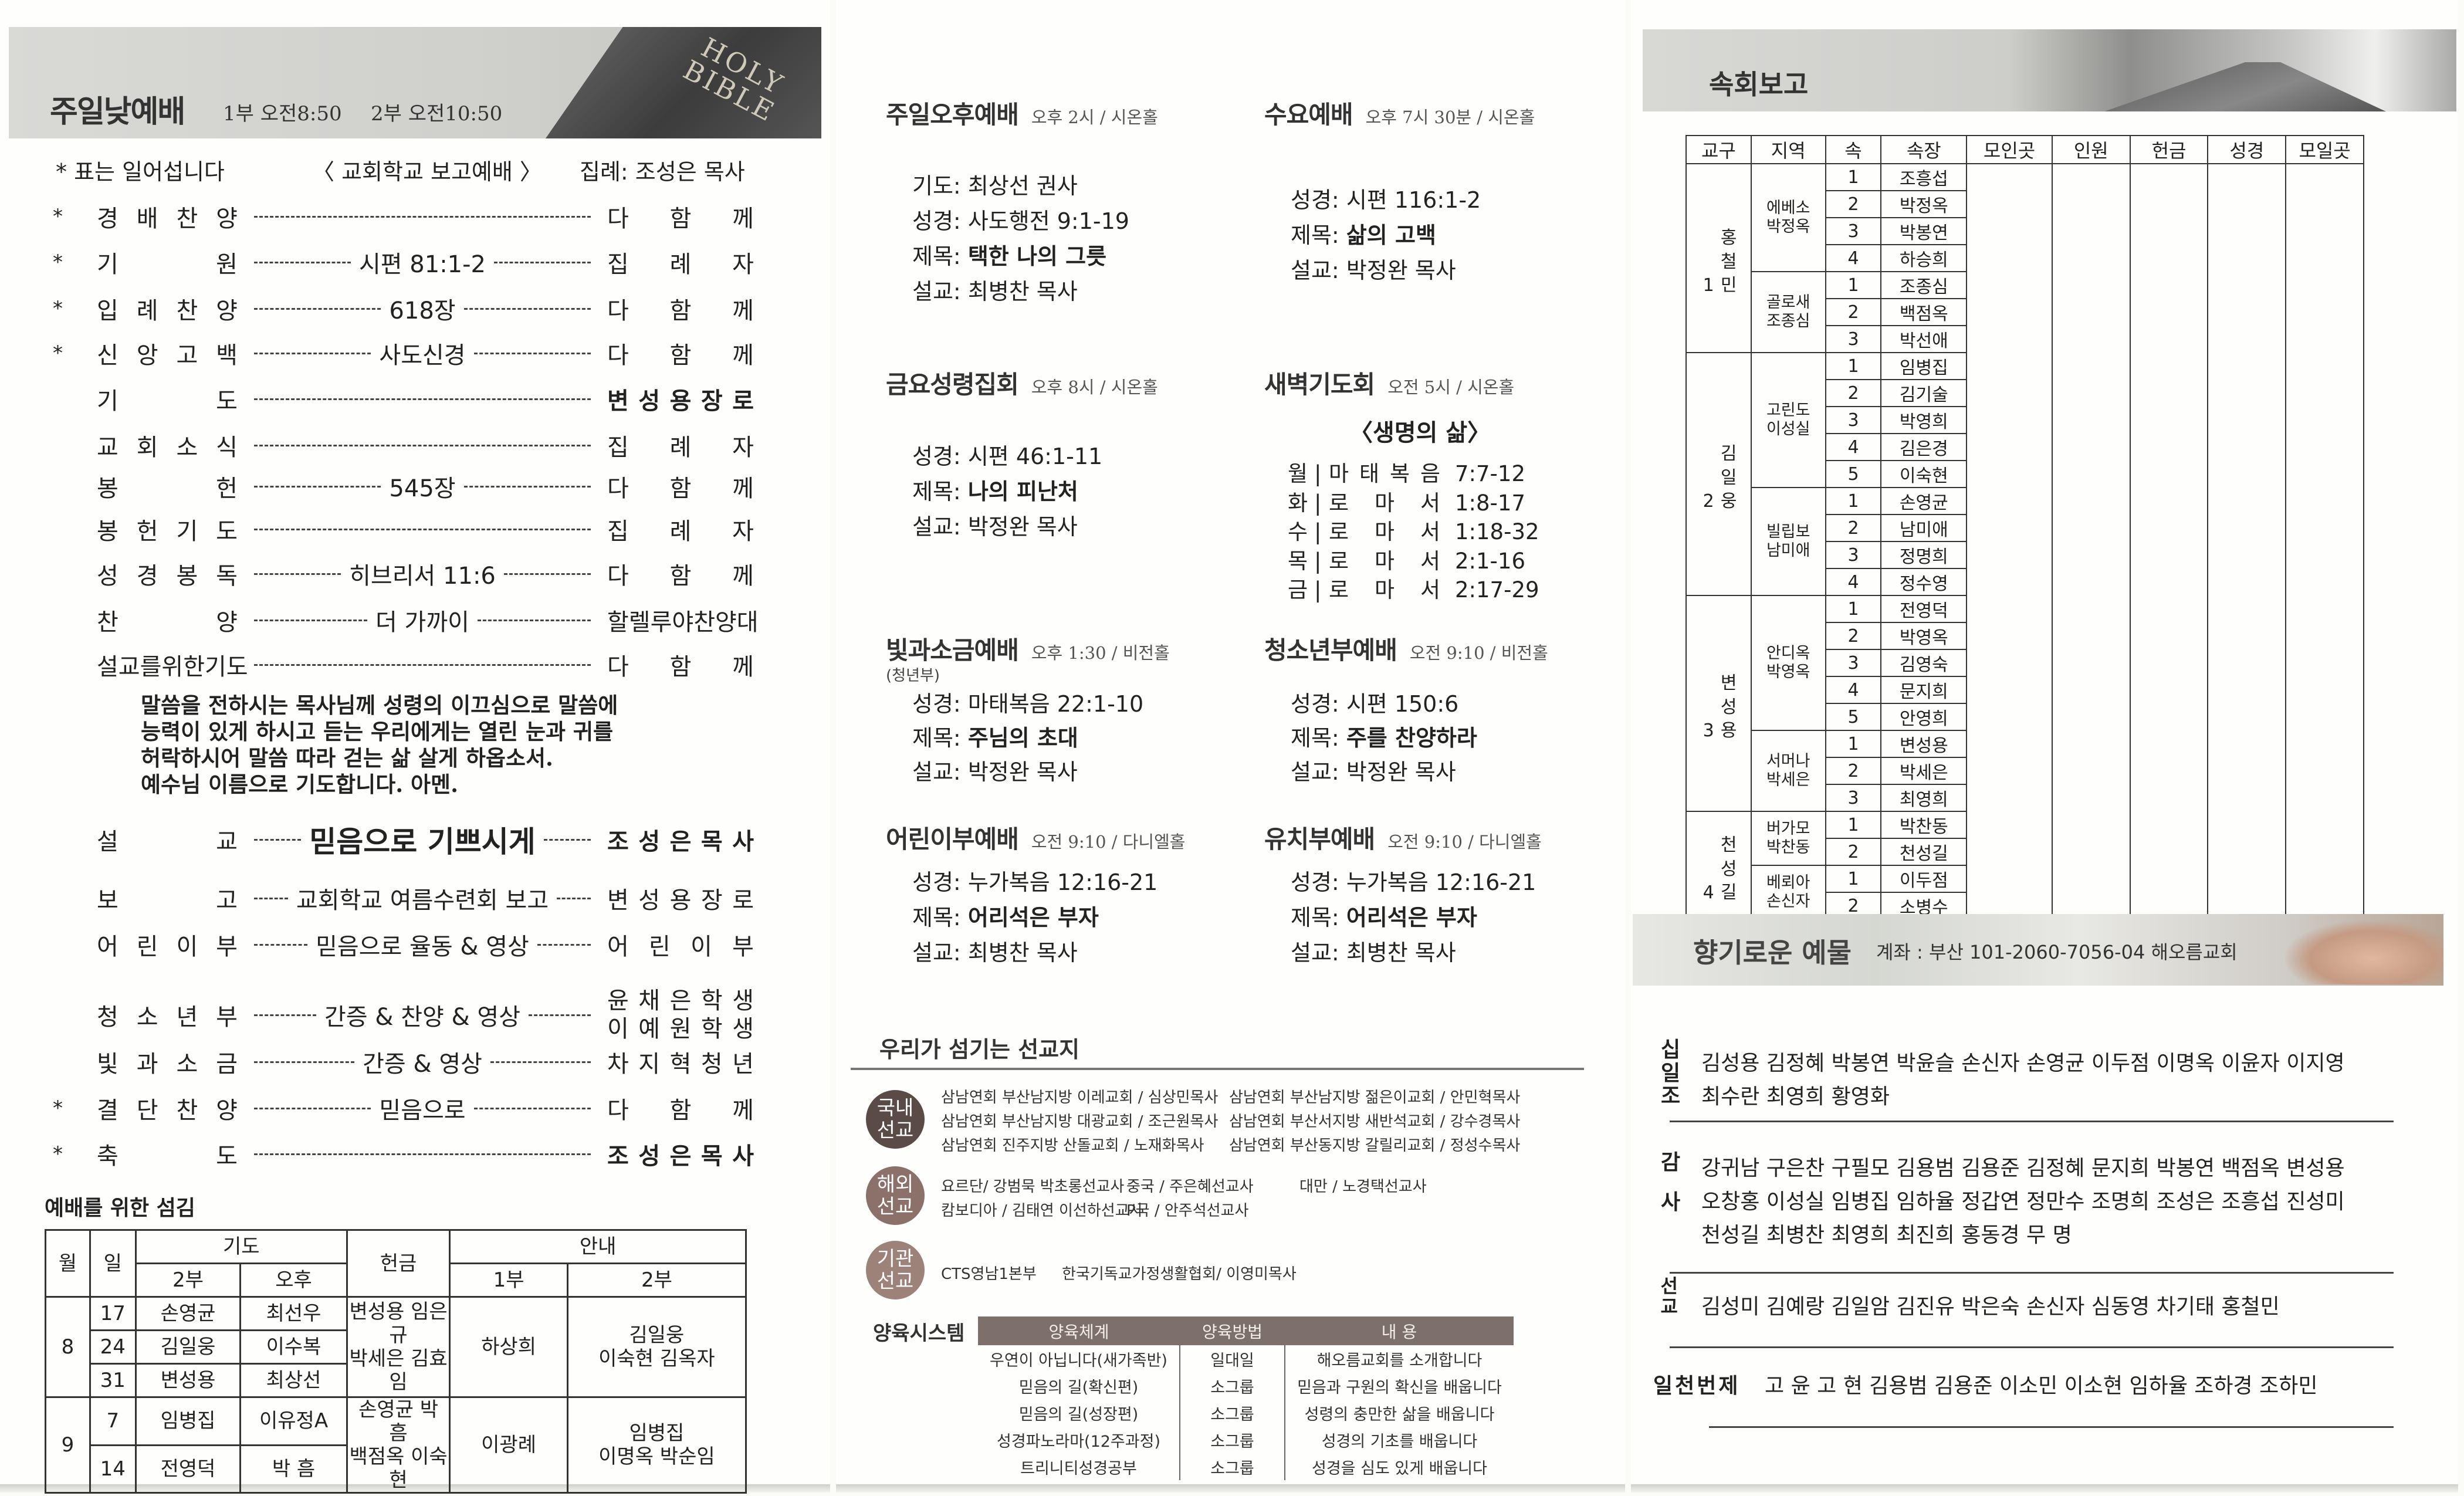 Image resolution: width=2464 pixels, height=1496 pixels. Describe the element at coordinates (423, 842) in the screenshot. I see `order-detail-text: 믿음으로 기쁘시게` at that location.